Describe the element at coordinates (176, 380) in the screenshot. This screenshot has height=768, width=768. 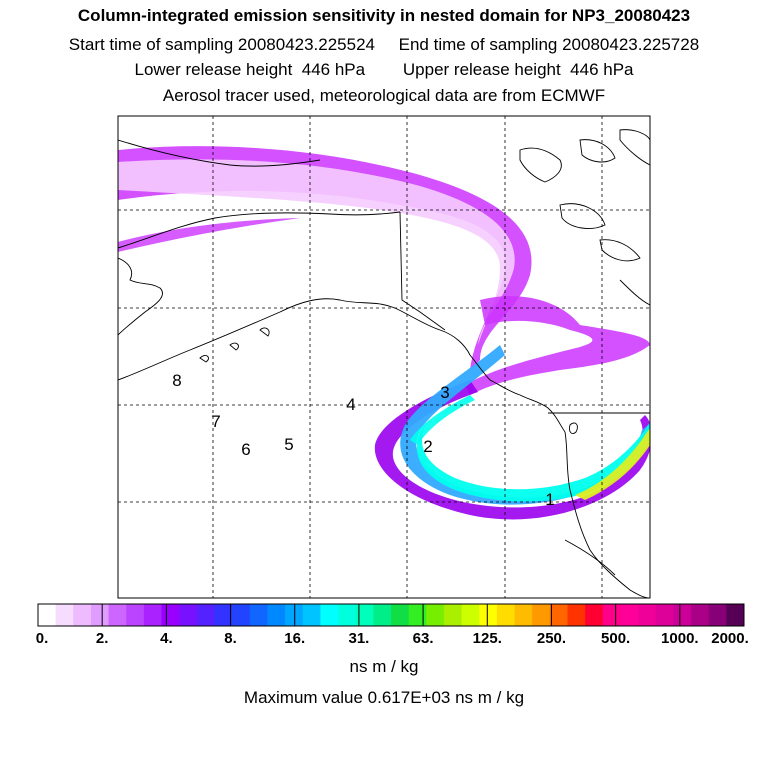
I see `release-label-8: 8` at that location.